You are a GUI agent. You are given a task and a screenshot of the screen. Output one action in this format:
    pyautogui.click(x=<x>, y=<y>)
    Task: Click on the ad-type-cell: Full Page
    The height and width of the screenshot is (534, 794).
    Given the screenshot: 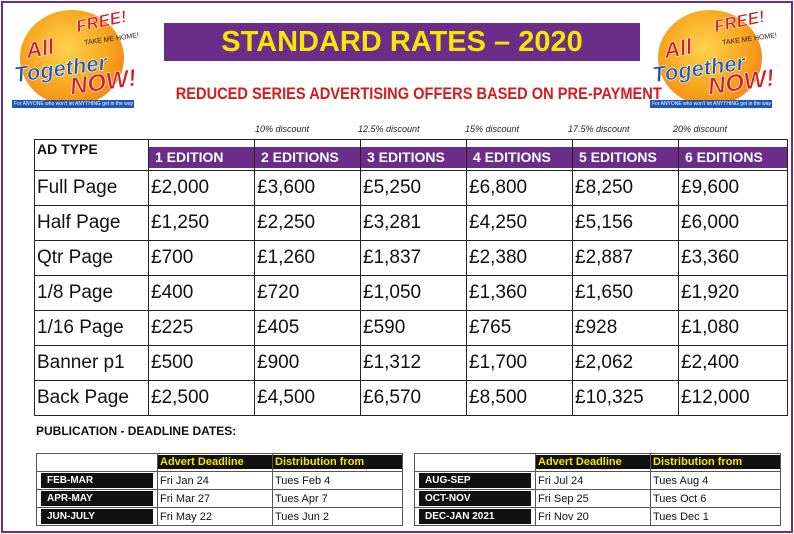 What is the action you would take?
    pyautogui.click(x=91, y=188)
    